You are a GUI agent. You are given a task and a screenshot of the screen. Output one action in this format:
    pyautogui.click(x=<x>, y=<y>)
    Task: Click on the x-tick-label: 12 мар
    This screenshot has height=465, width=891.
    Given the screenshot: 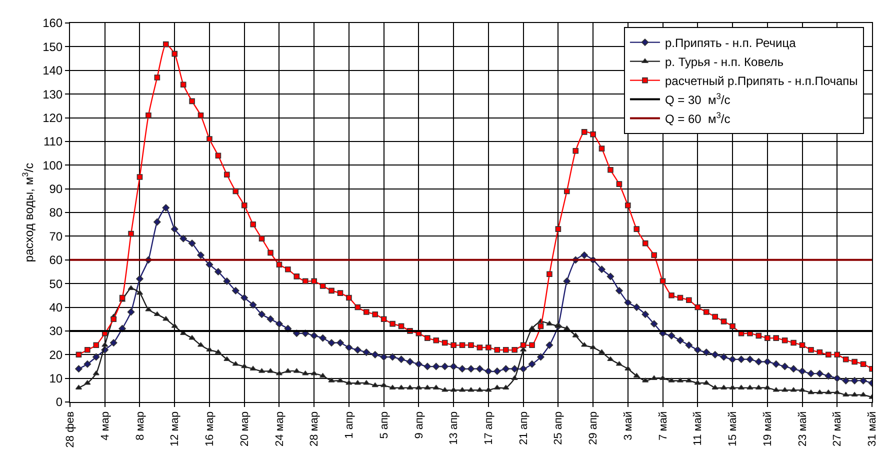 What is the action you would take?
    pyautogui.click(x=175, y=428)
    